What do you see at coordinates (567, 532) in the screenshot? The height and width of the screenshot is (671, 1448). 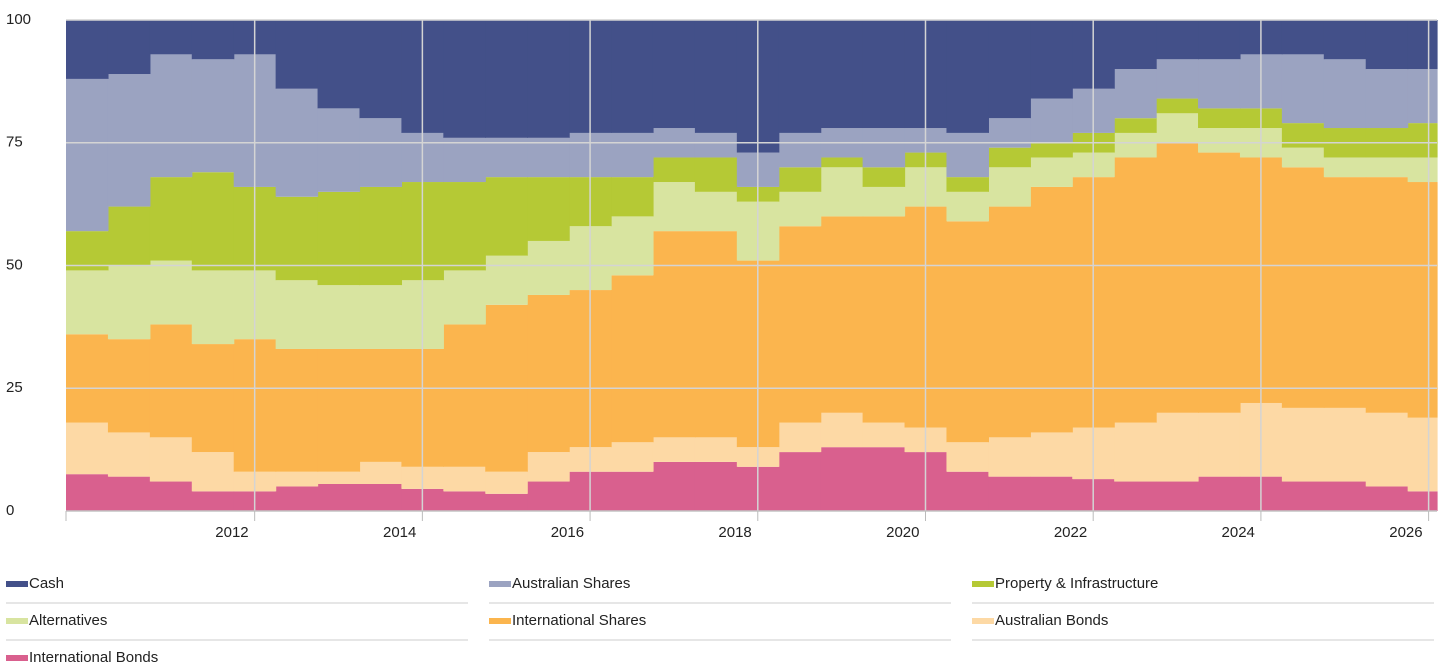 I see `x-tick-label: 2016` at bounding box center [567, 532].